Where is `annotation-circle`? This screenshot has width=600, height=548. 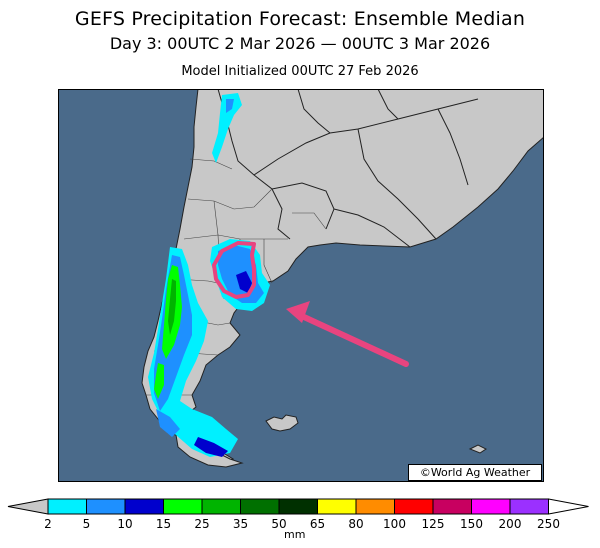 annotation-circle is located at coordinates (234, 270).